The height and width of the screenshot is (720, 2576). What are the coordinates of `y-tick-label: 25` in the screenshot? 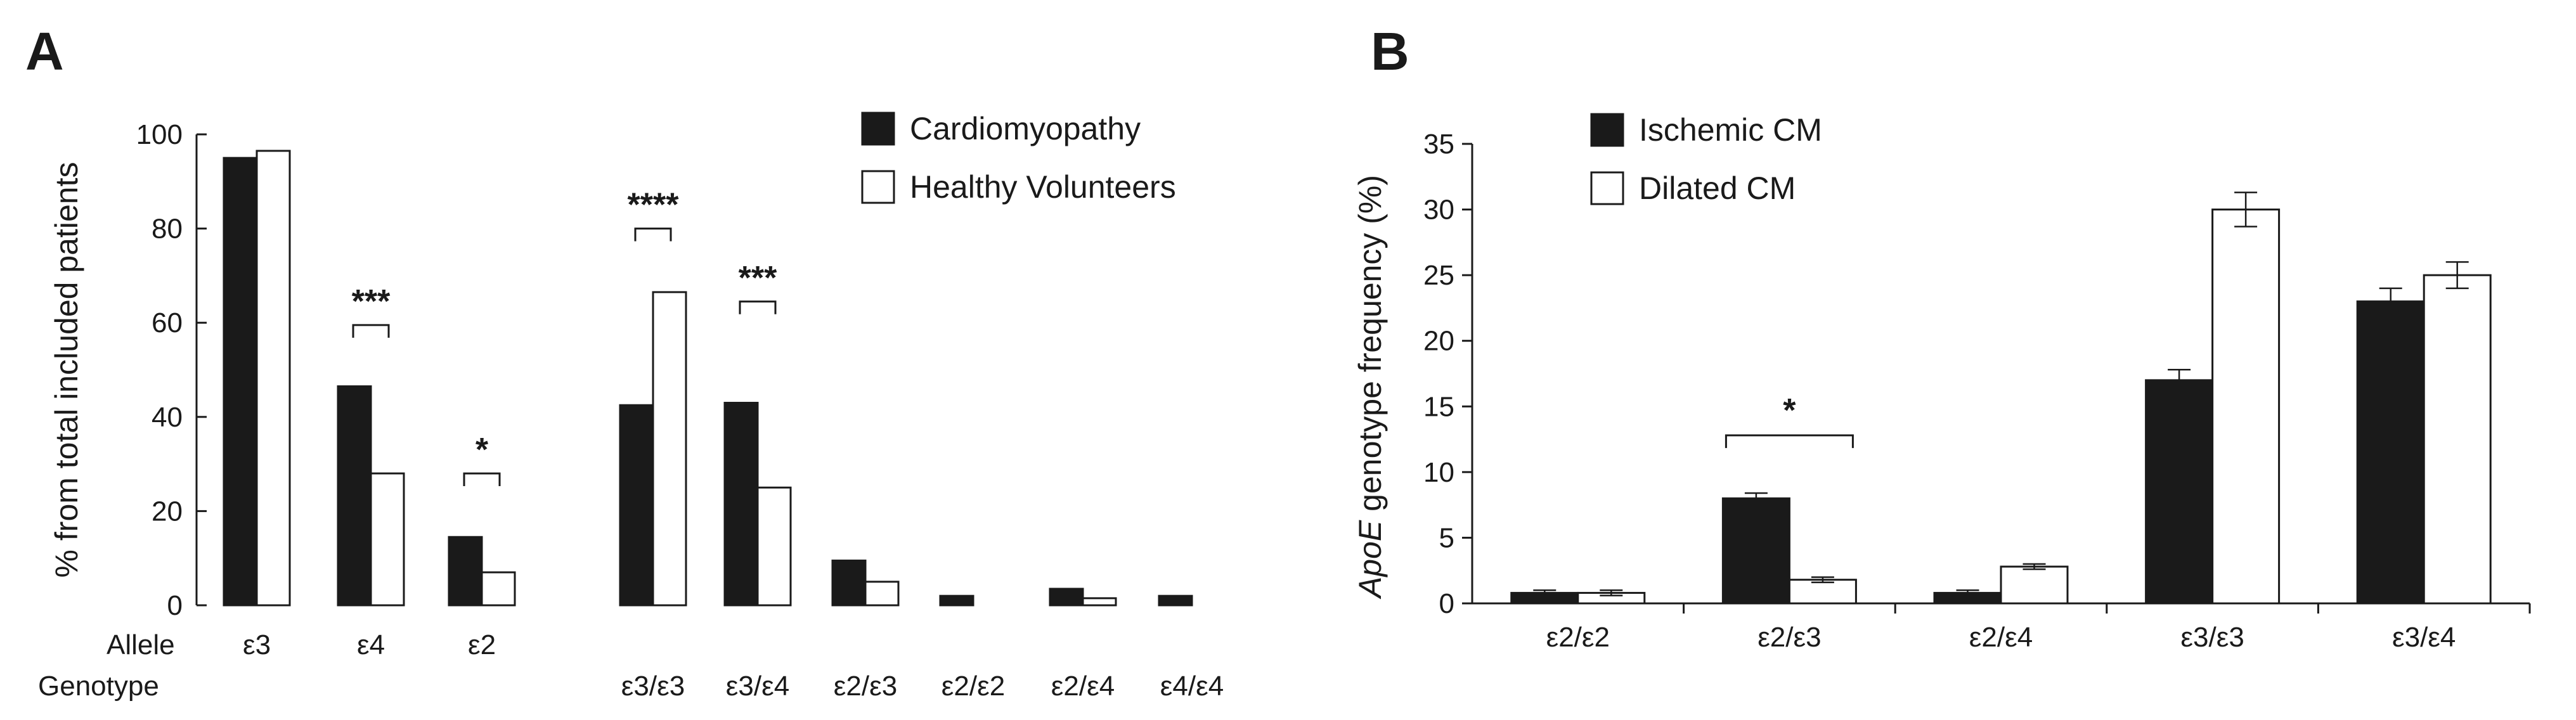 It's located at (1438, 275).